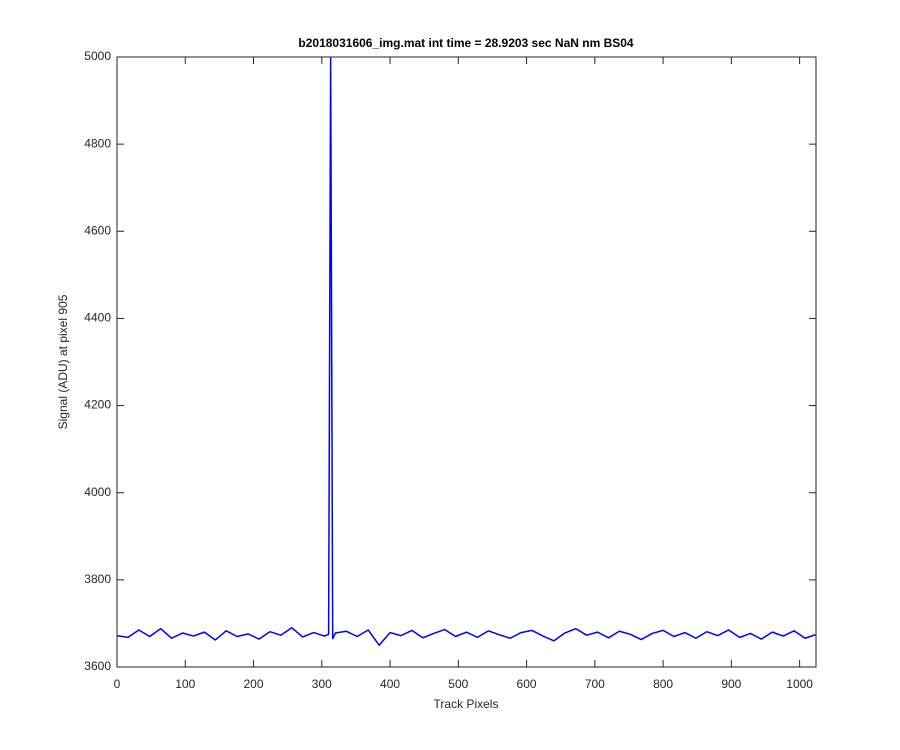 The width and height of the screenshot is (900, 750). I want to click on x-tick-label: 700, so click(595, 684).